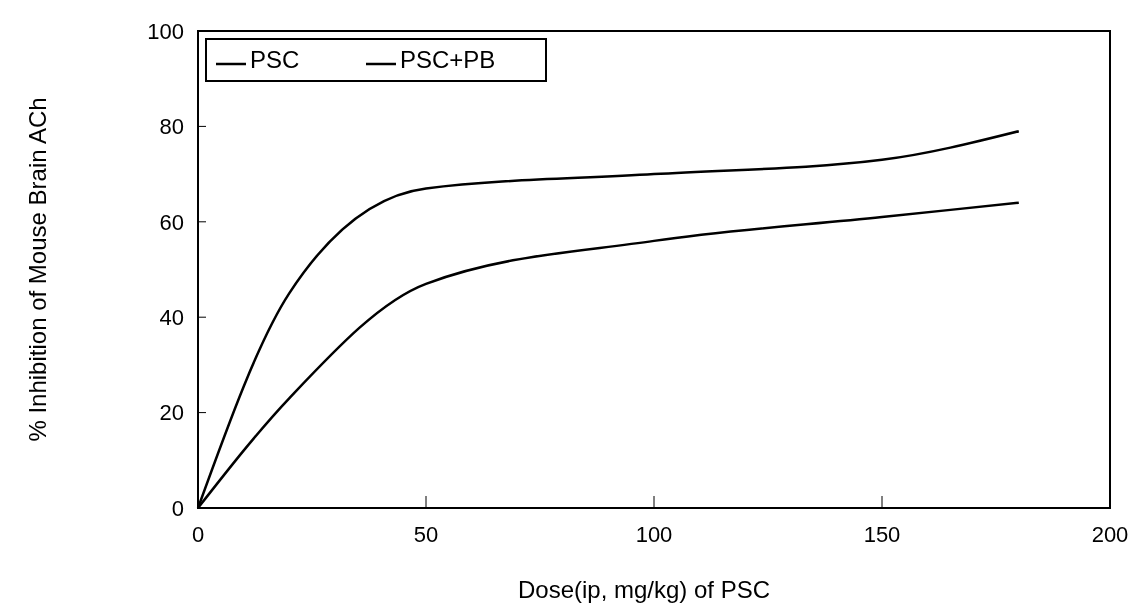 Image resolution: width=1132 pixels, height=609 pixels. I want to click on y-tick-label: 40, so click(171, 317).